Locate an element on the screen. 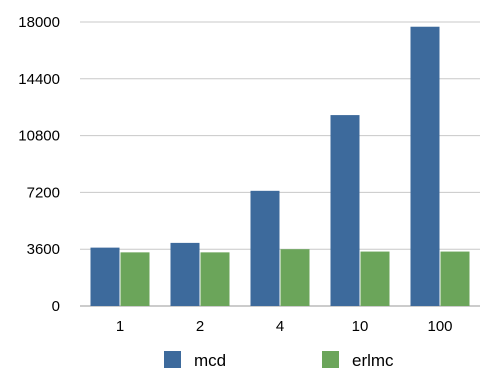 This screenshot has width=483, height=374. y-tick-label: 7200 is located at coordinates (43, 192).